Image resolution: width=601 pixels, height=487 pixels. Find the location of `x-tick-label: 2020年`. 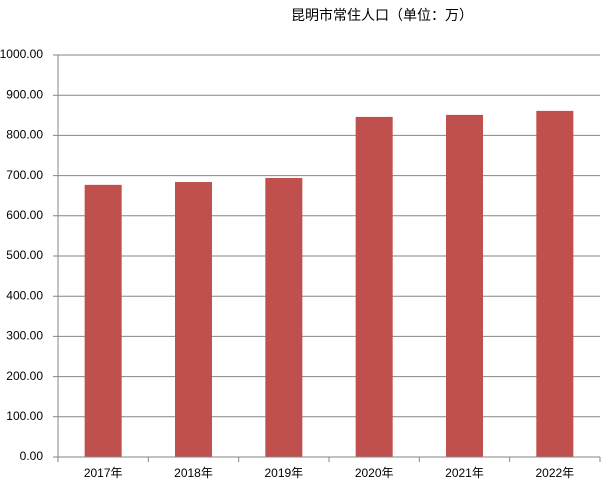

x-tick-label: 2020年 is located at coordinates (374, 473).